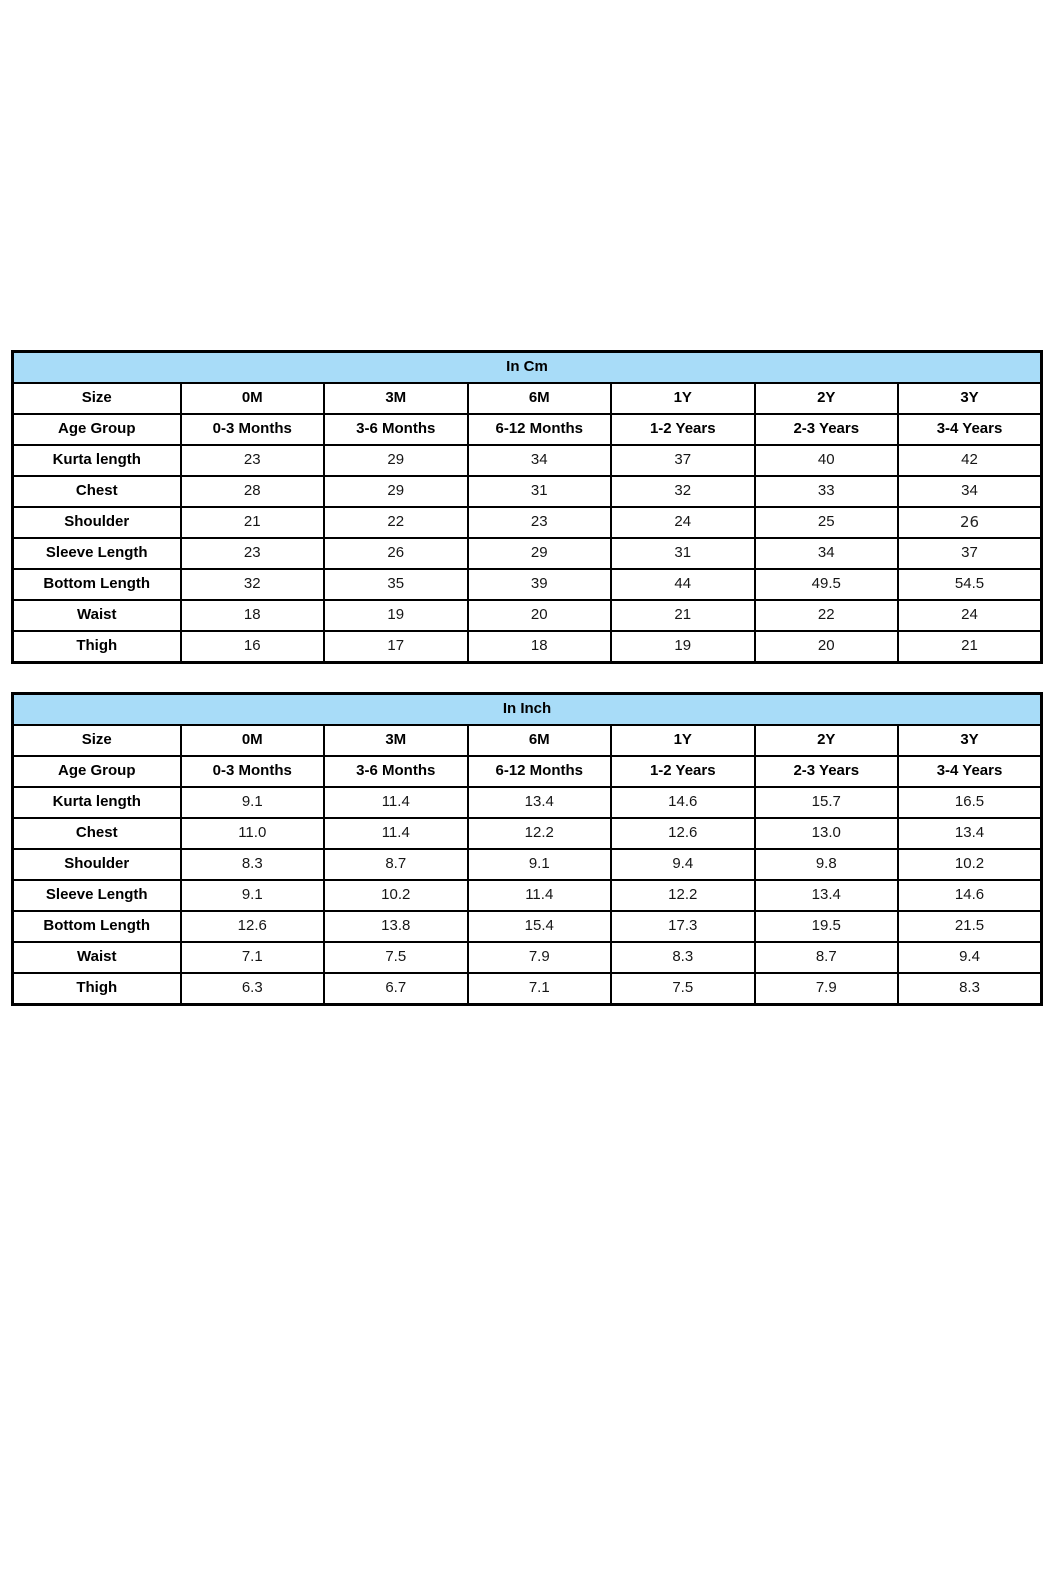 The height and width of the screenshot is (1596, 1050). What do you see at coordinates (396, 647) in the screenshot?
I see `measurement-value: 17` at bounding box center [396, 647].